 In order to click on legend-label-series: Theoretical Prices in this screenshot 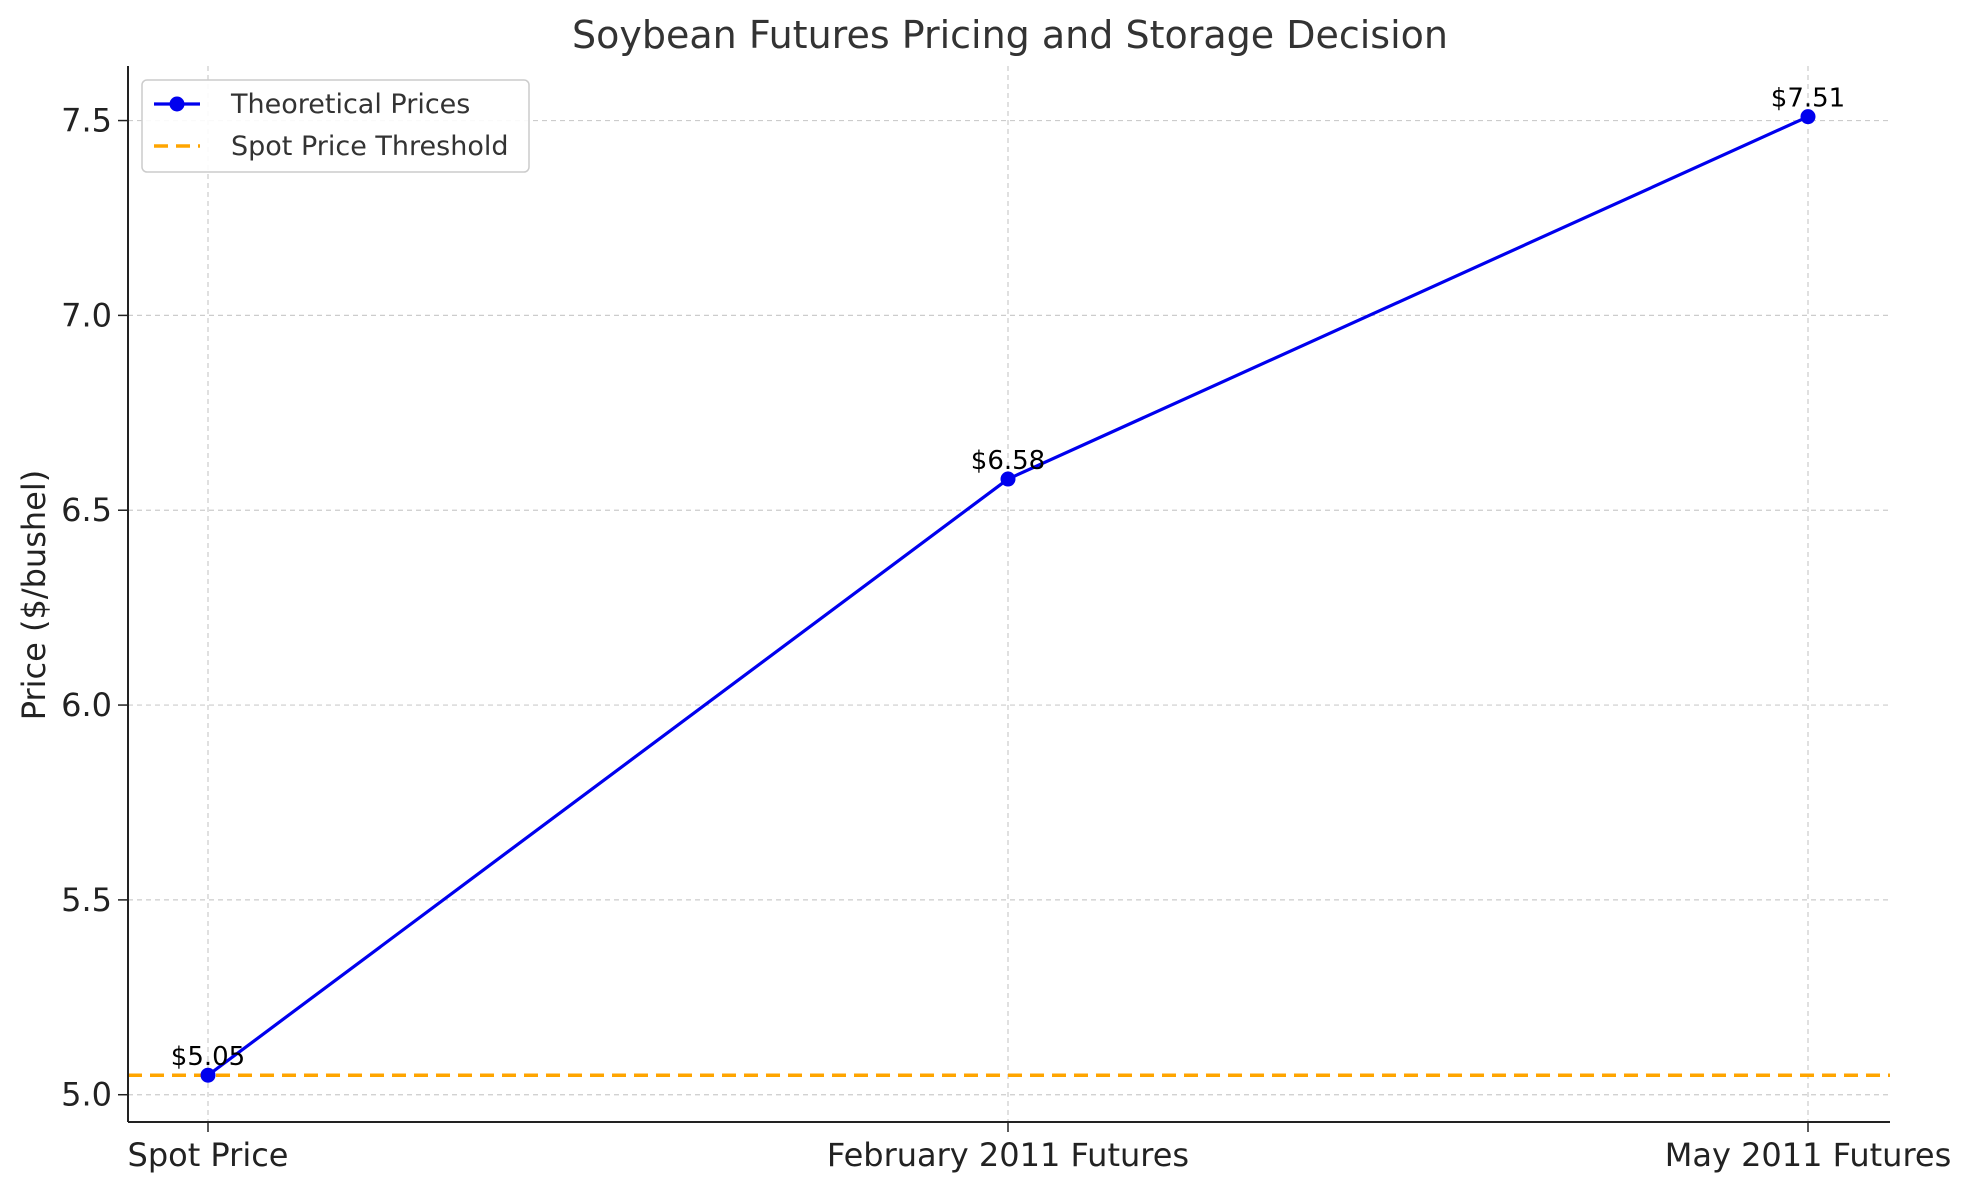, I will do `click(350, 104)`.